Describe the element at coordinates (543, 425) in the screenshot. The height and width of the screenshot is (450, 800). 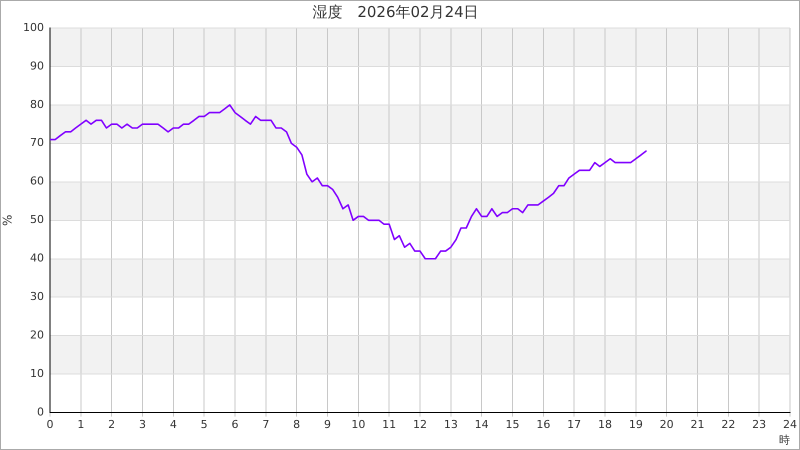
I see `x-tick-label: 16` at that location.